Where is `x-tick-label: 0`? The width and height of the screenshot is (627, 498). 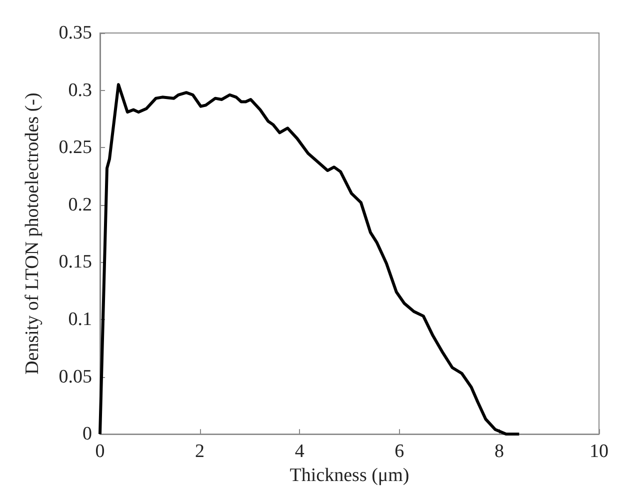
x-tick-label: 0 is located at coordinates (100, 451).